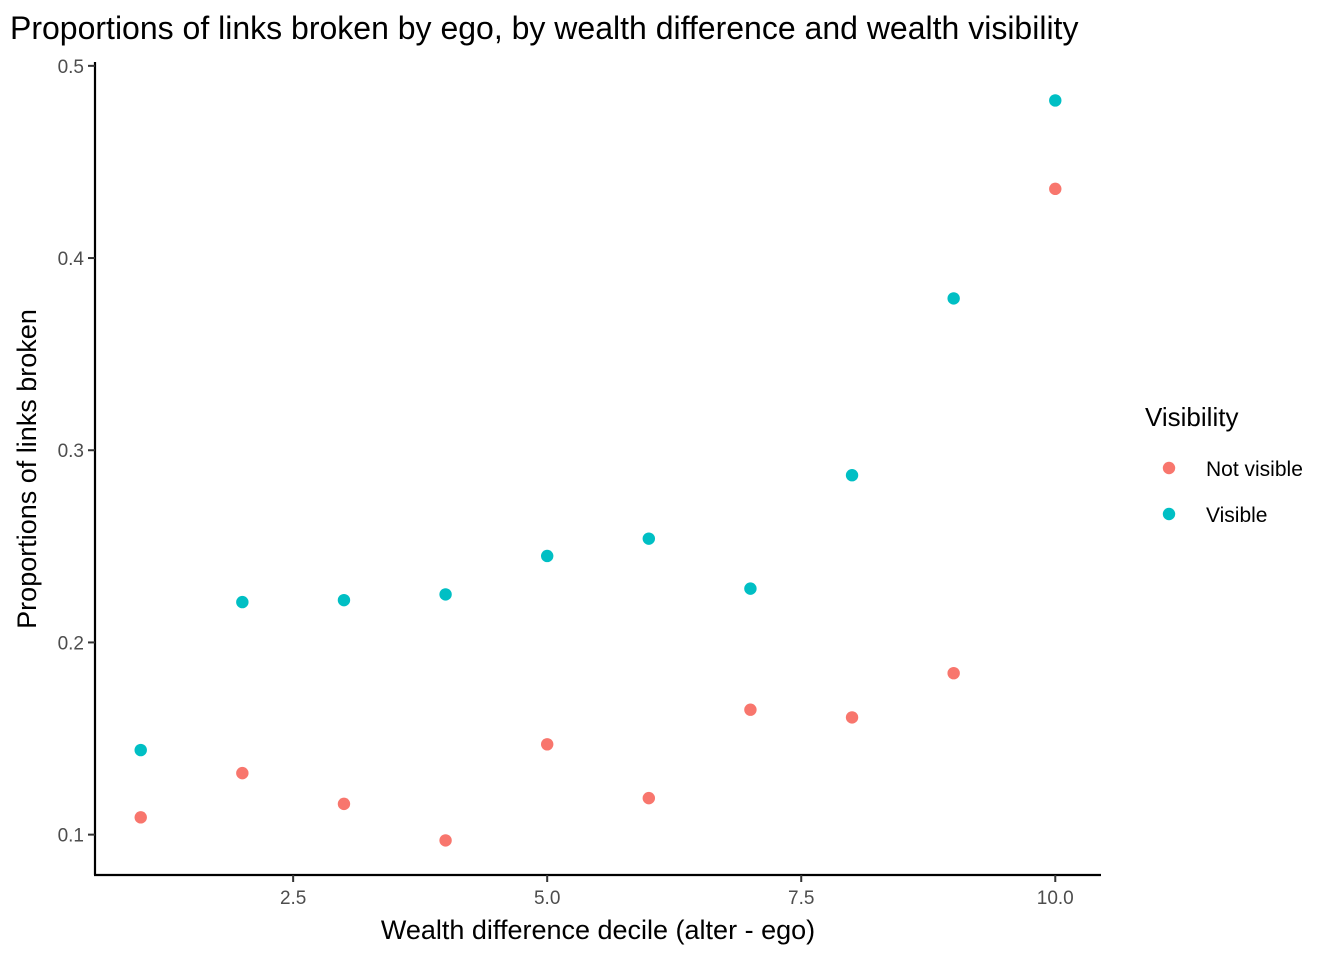 The width and height of the screenshot is (1344, 960). Describe the element at coordinates (677, 892) in the screenshot. I see `x-axis-ticks: 2.5 5.0 7.5 10.0` at that location.